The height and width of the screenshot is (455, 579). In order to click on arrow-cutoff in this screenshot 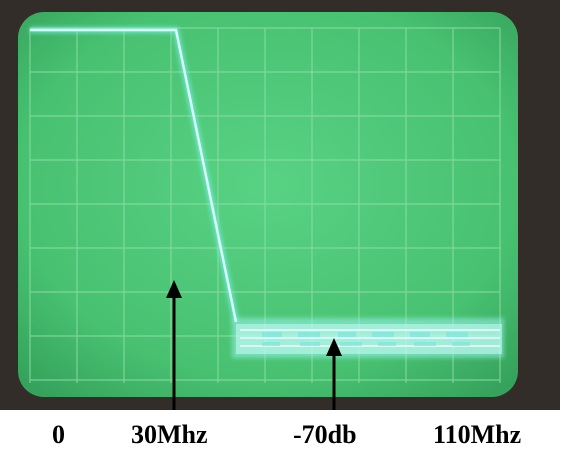, I will do `click(174, 345)`.